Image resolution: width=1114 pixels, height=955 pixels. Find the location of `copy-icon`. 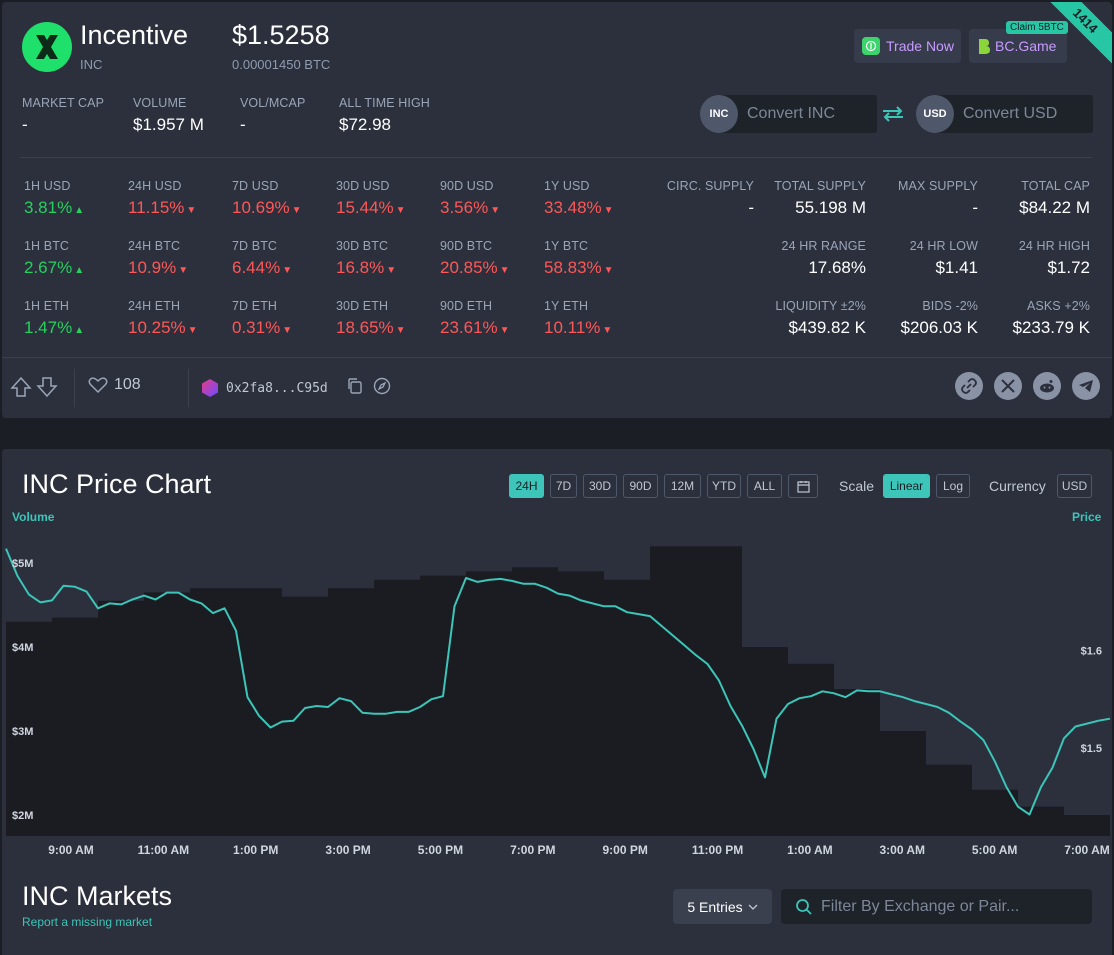

copy-icon is located at coordinates (355, 388).